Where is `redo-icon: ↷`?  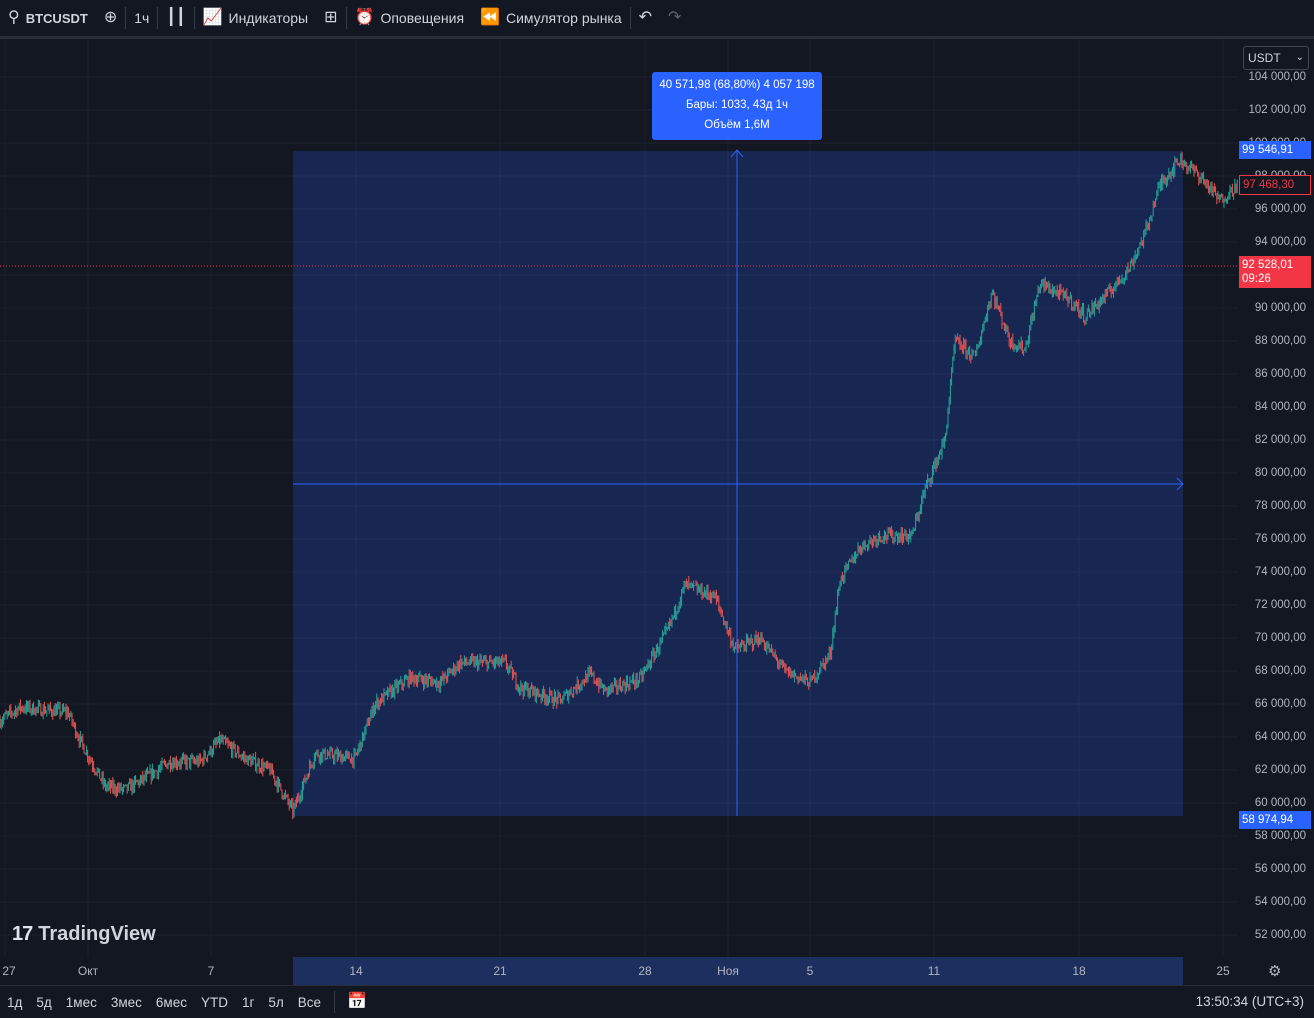 redo-icon: ↷ is located at coordinates (675, 17).